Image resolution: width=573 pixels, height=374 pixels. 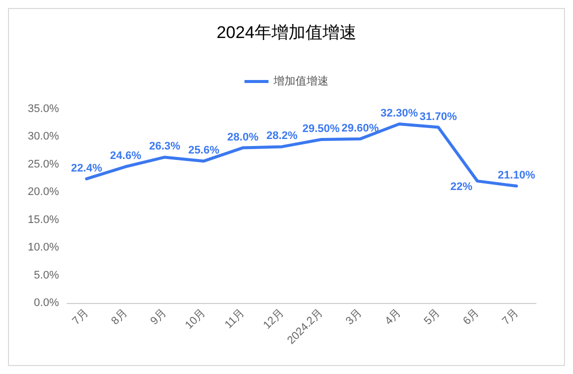 I want to click on legend-label: 增加值增速, so click(x=300, y=81).